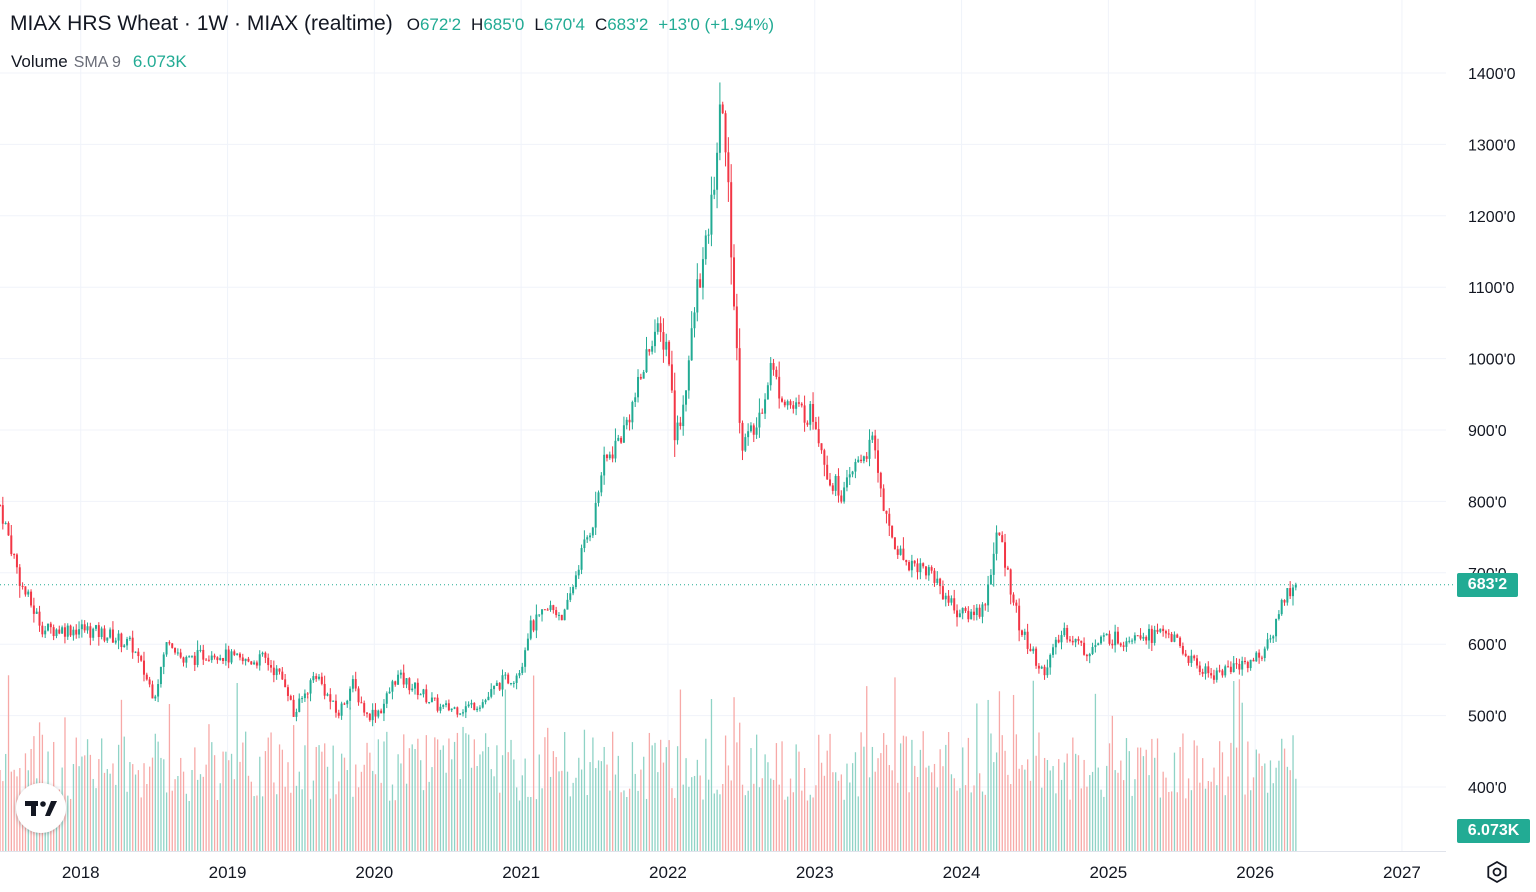  I want to click on tradingview-logo, so click(41, 808).